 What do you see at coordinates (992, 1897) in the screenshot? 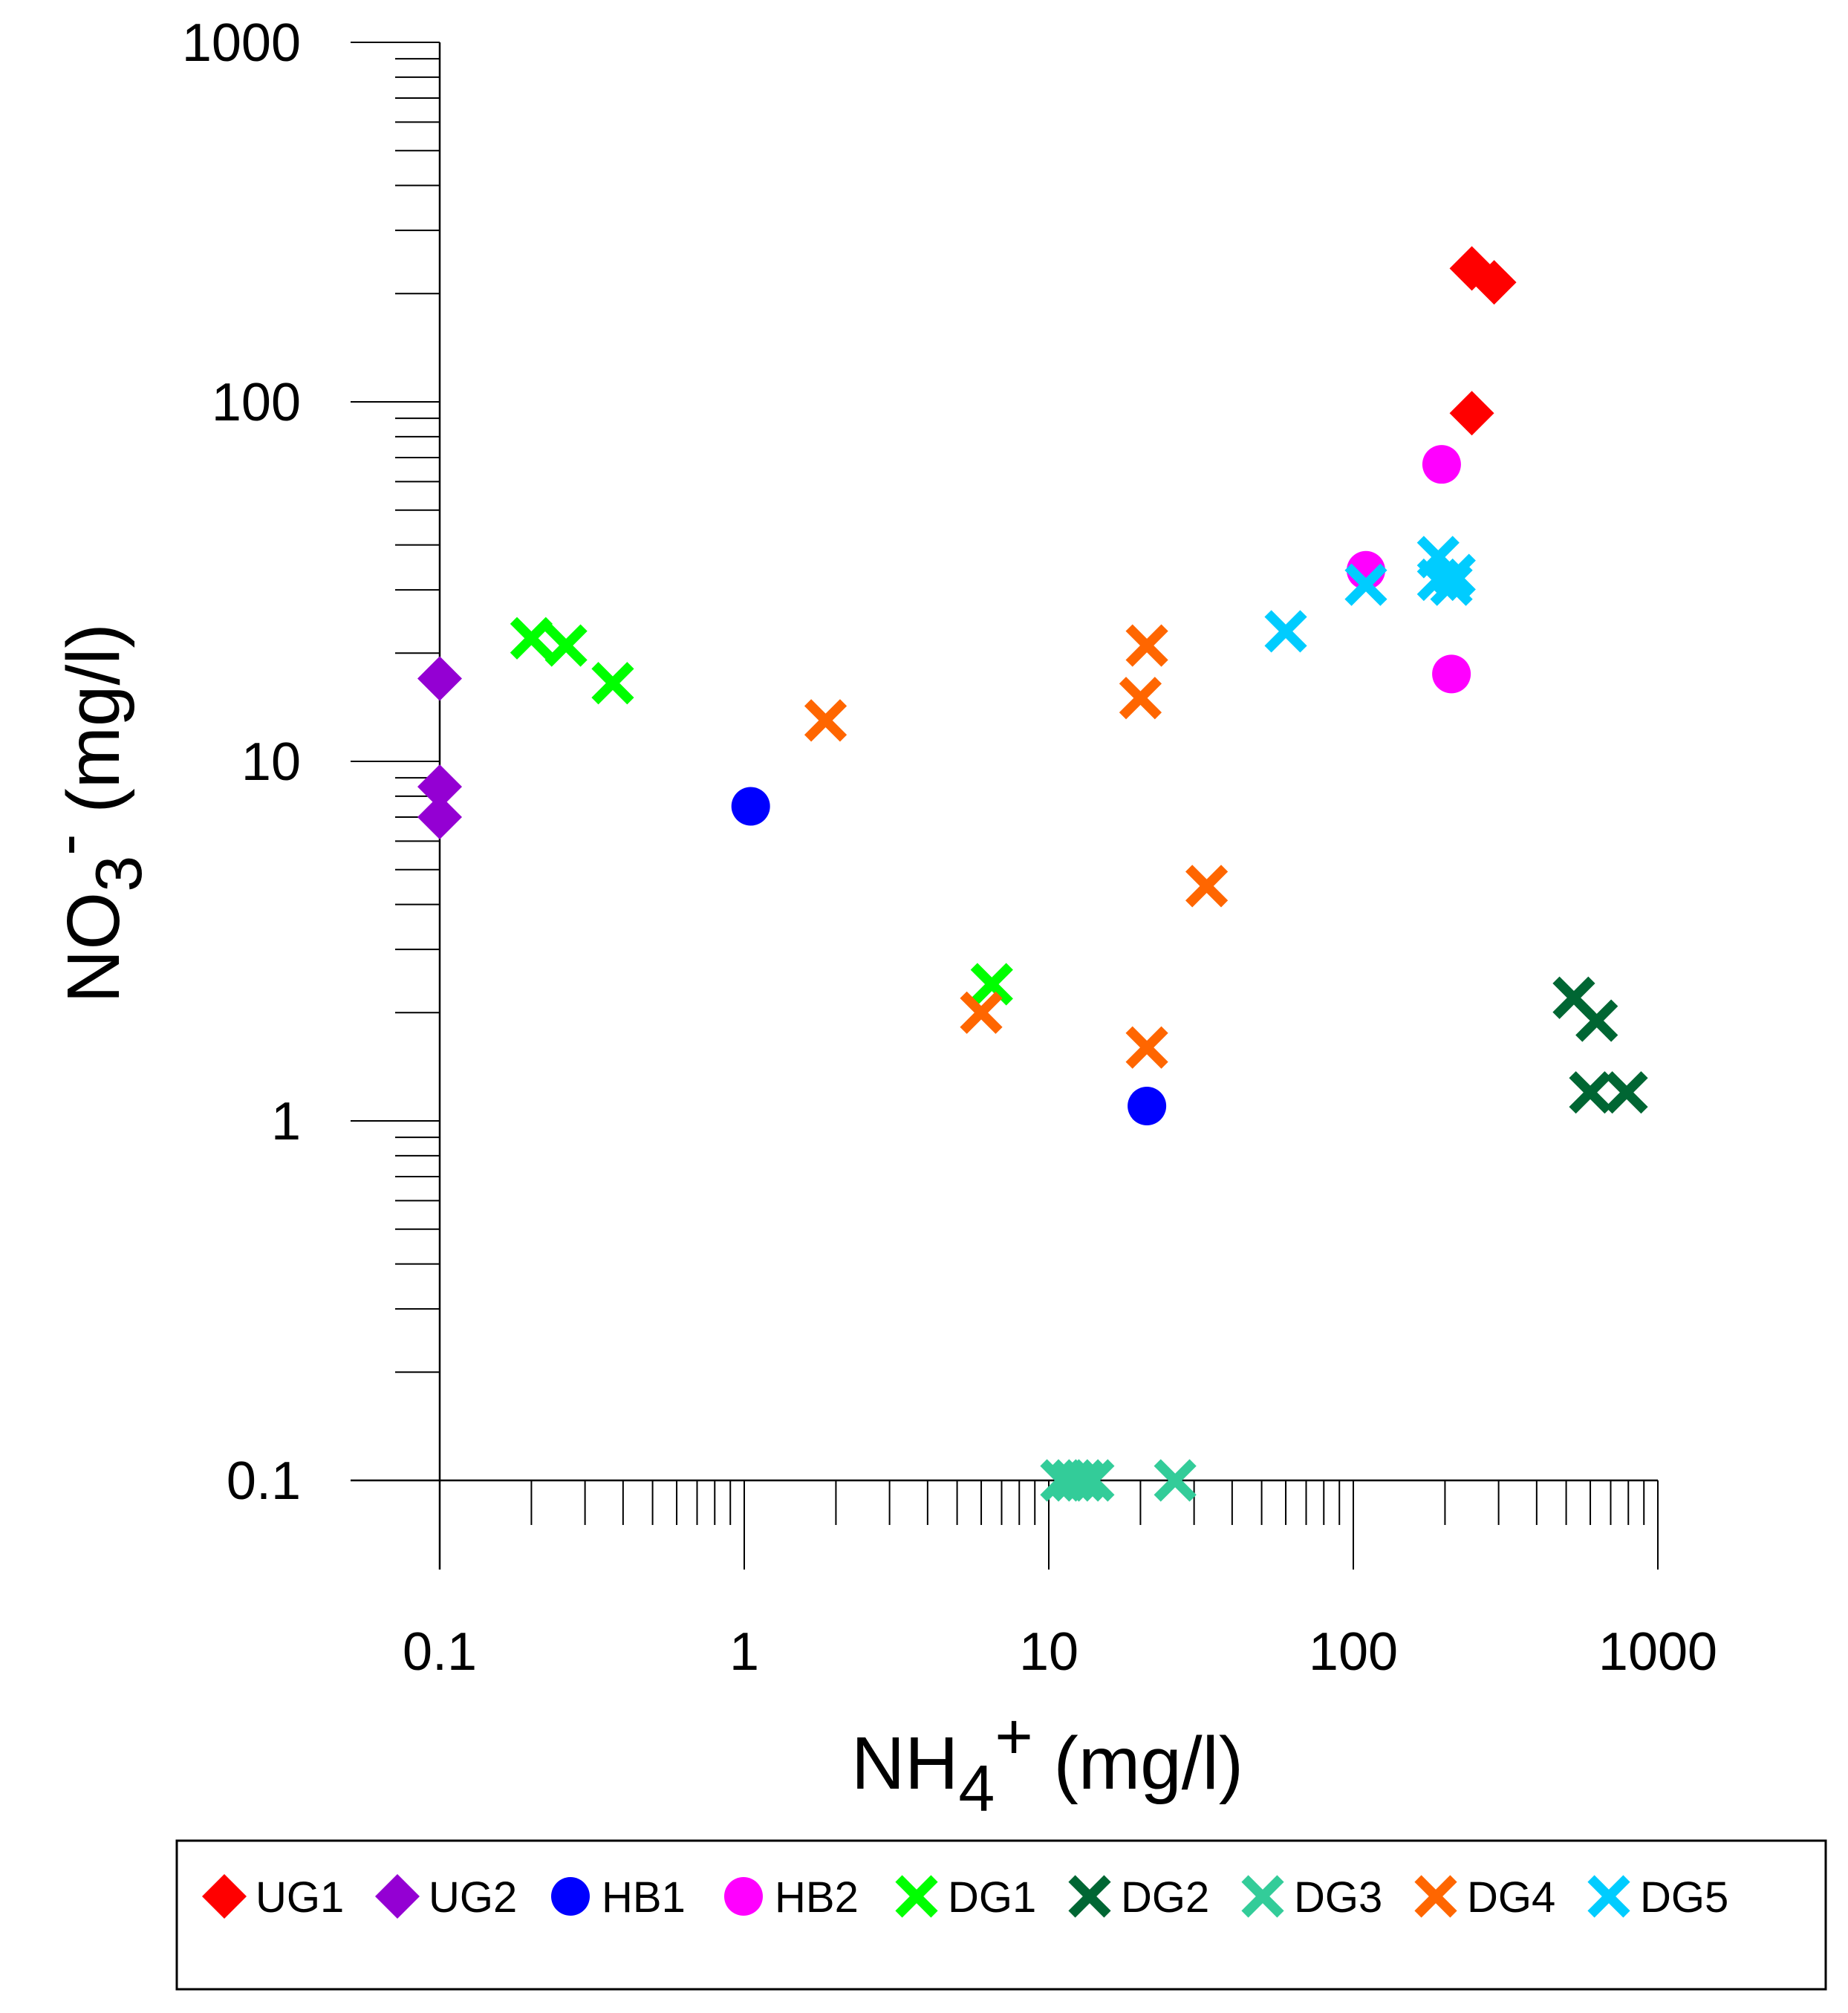
I see `legend-label-dg1: DG1` at bounding box center [992, 1897].